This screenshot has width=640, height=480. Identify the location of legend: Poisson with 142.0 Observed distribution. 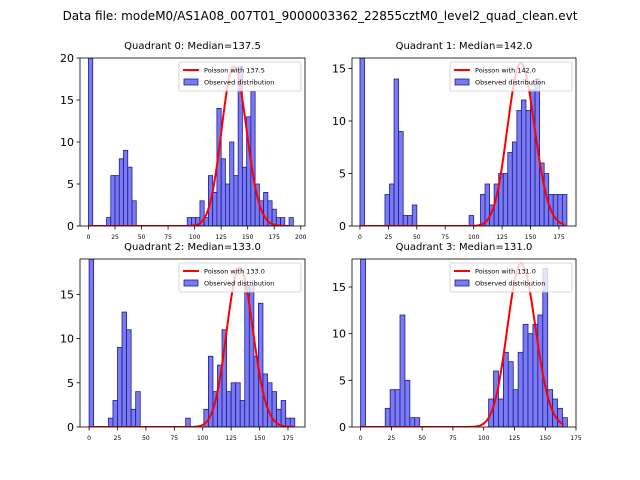
(511, 76).